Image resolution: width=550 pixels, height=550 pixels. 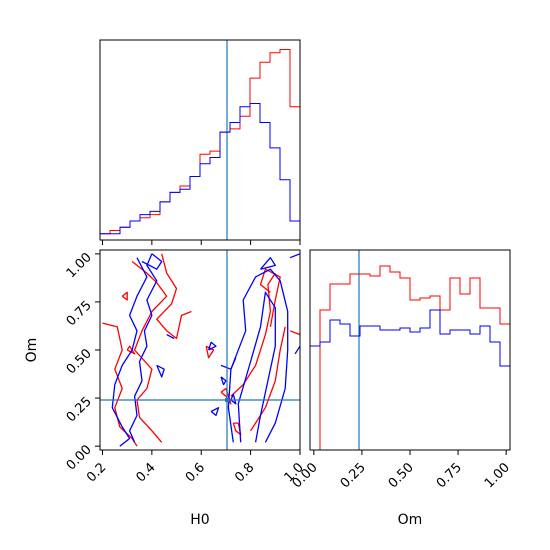 I want to click on om-hist-xtick-label: 1.00, so click(x=497, y=475).